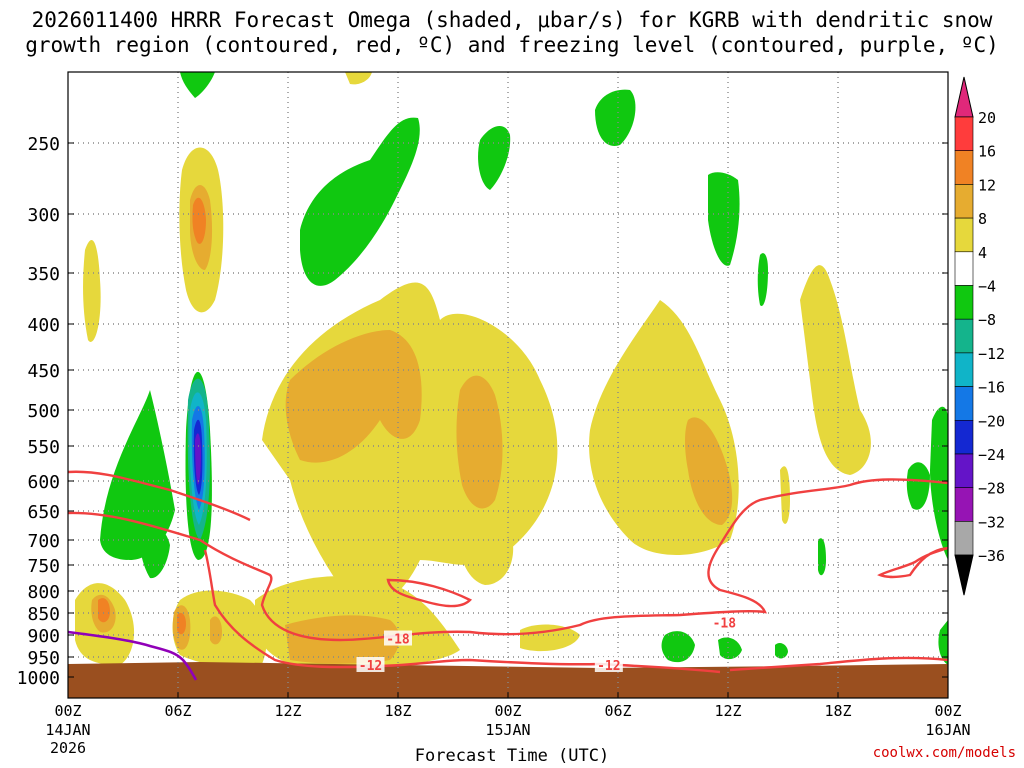 The image size is (1024, 768). I want to click on ground-fill, so click(508, 680).